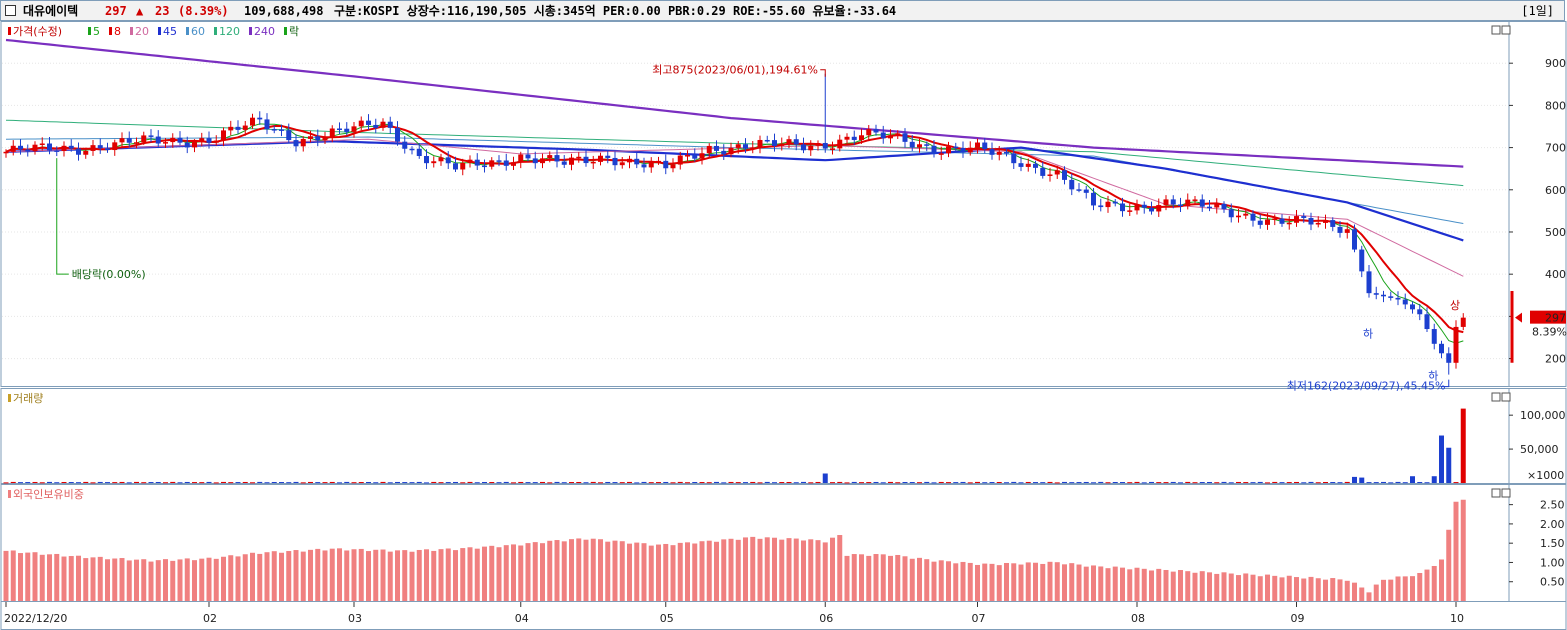 The height and width of the screenshot is (630, 1567). Describe the element at coordinates (89, 31) in the screenshot. I see `legend-ma-marker` at that location.